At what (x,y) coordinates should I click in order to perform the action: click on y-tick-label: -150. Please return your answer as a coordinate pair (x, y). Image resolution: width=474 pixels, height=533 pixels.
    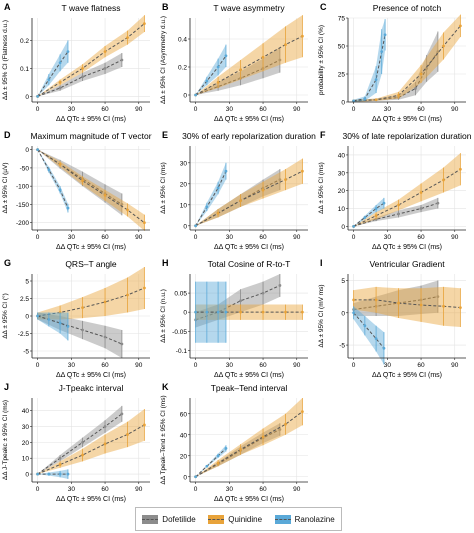
    Looking at the image, I should click on (22, 205).